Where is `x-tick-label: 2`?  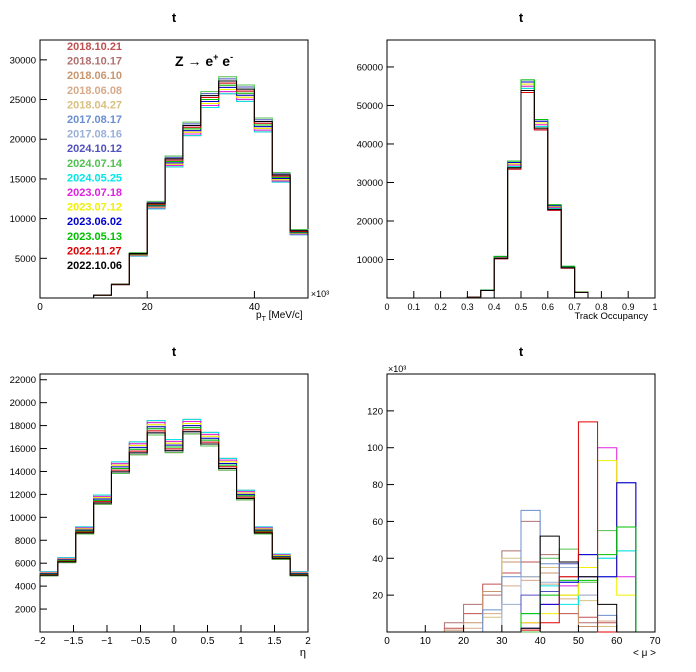 x-tick-label: 2 is located at coordinates (308, 641).